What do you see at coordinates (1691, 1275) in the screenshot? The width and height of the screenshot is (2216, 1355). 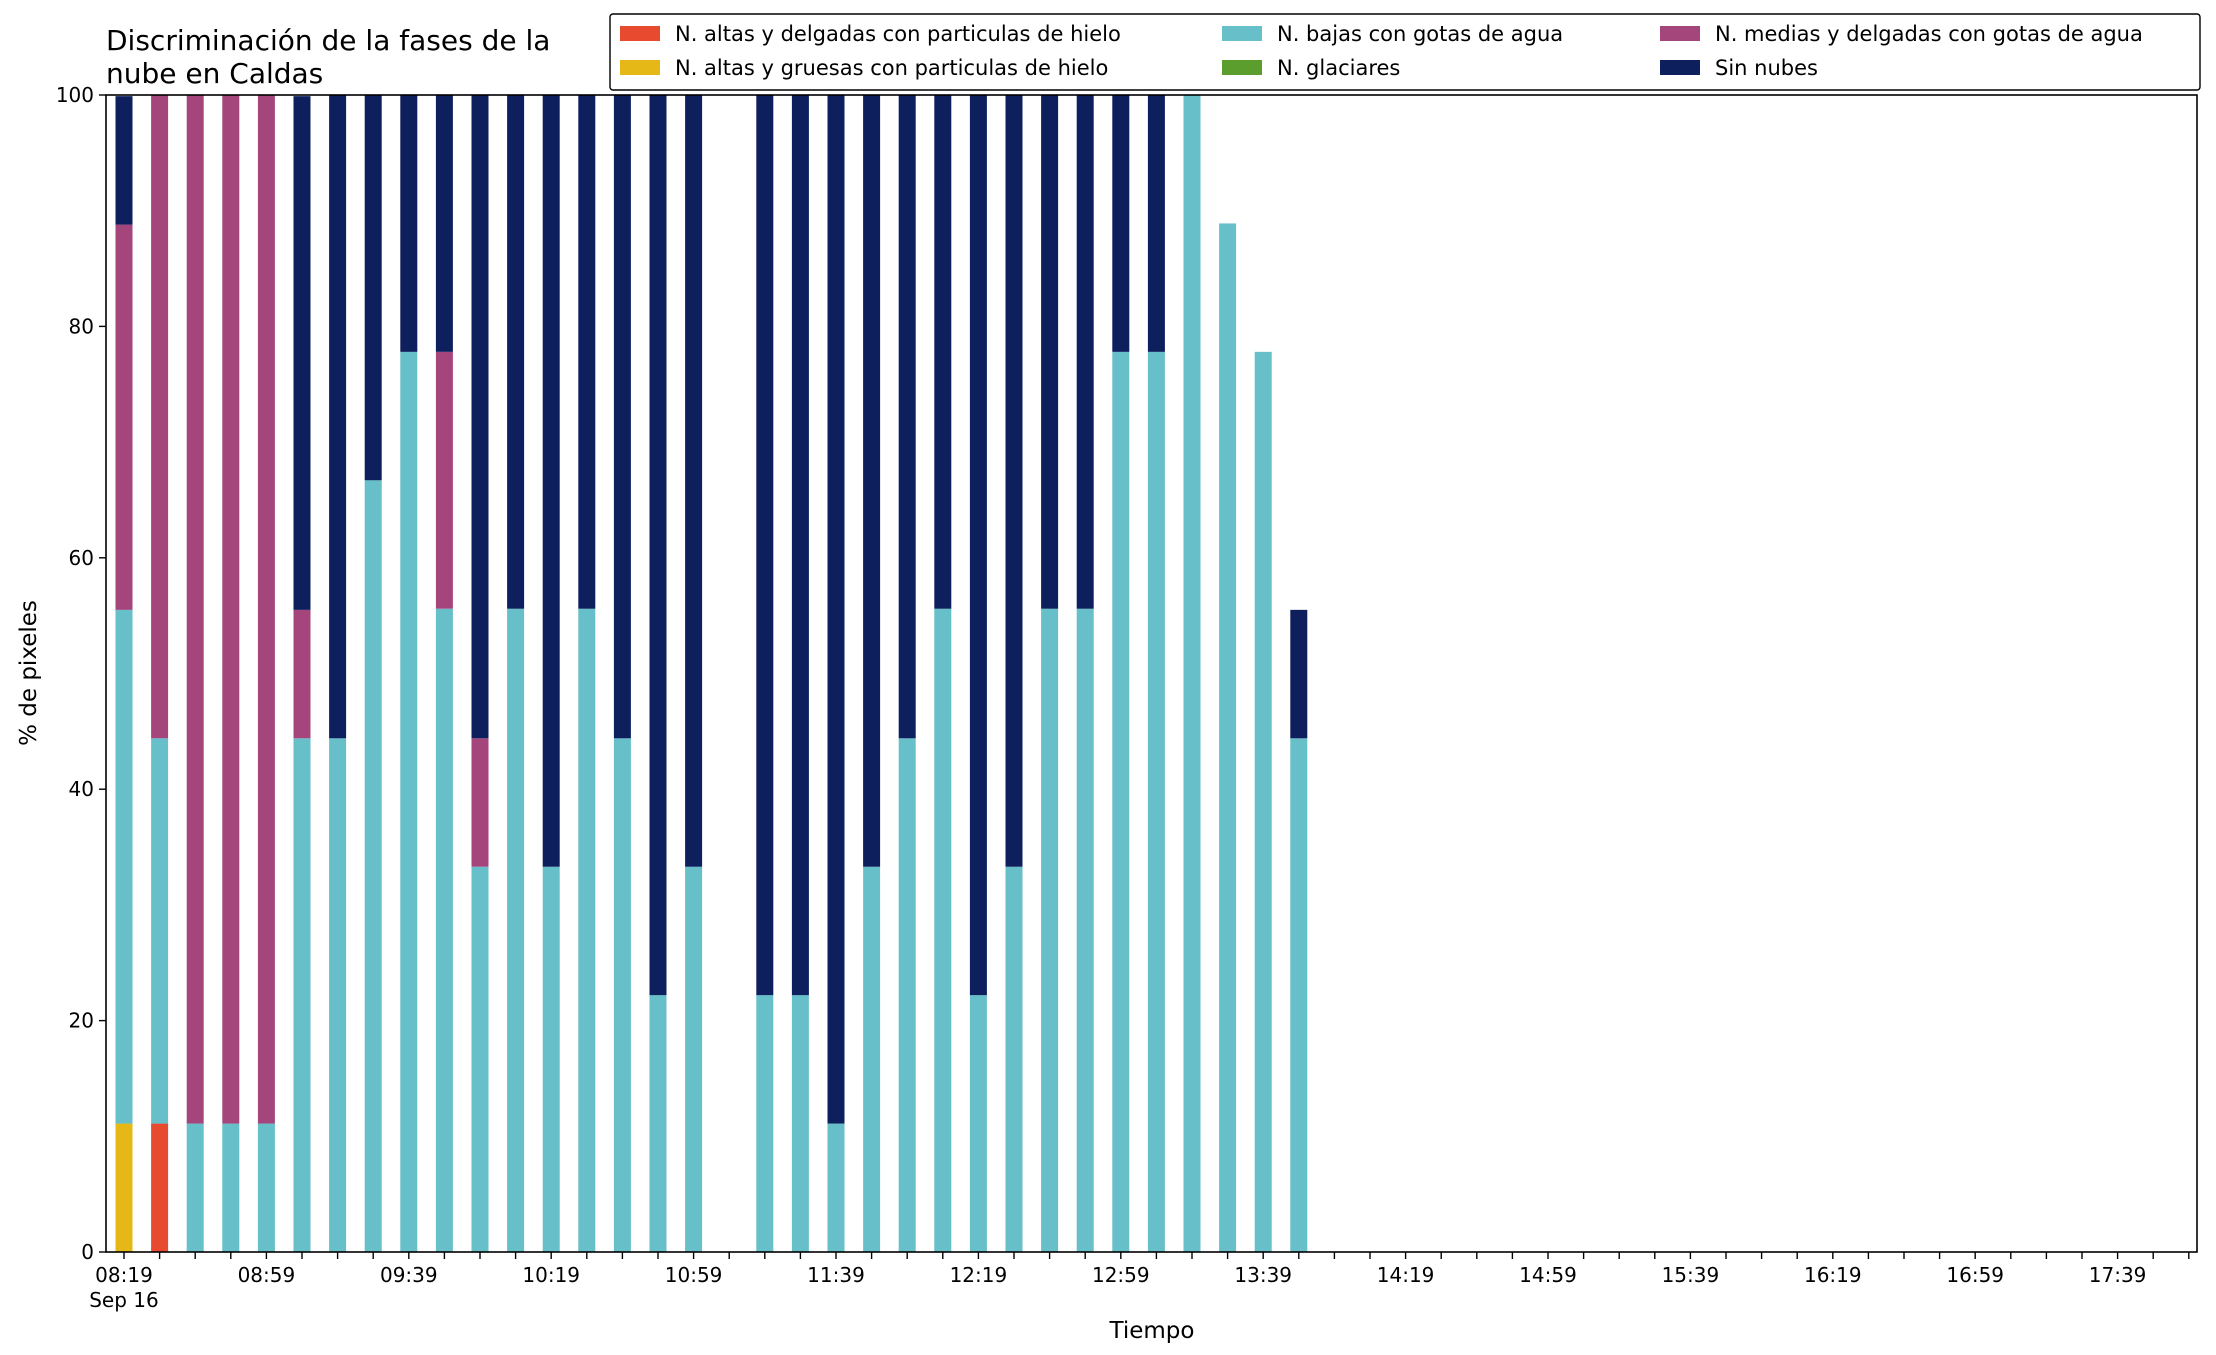 I see `x-tick-label-11: 15:39` at bounding box center [1691, 1275].